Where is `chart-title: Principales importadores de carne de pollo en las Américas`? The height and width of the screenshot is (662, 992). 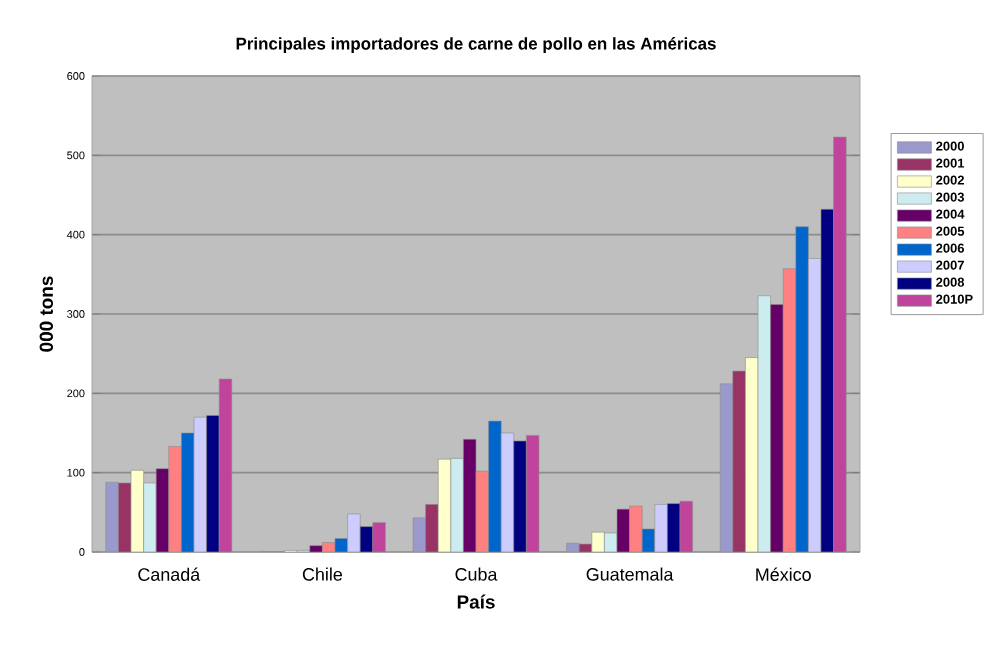
chart-title: Principales importadores de carne de pollo en las Américas is located at coordinates (476, 45).